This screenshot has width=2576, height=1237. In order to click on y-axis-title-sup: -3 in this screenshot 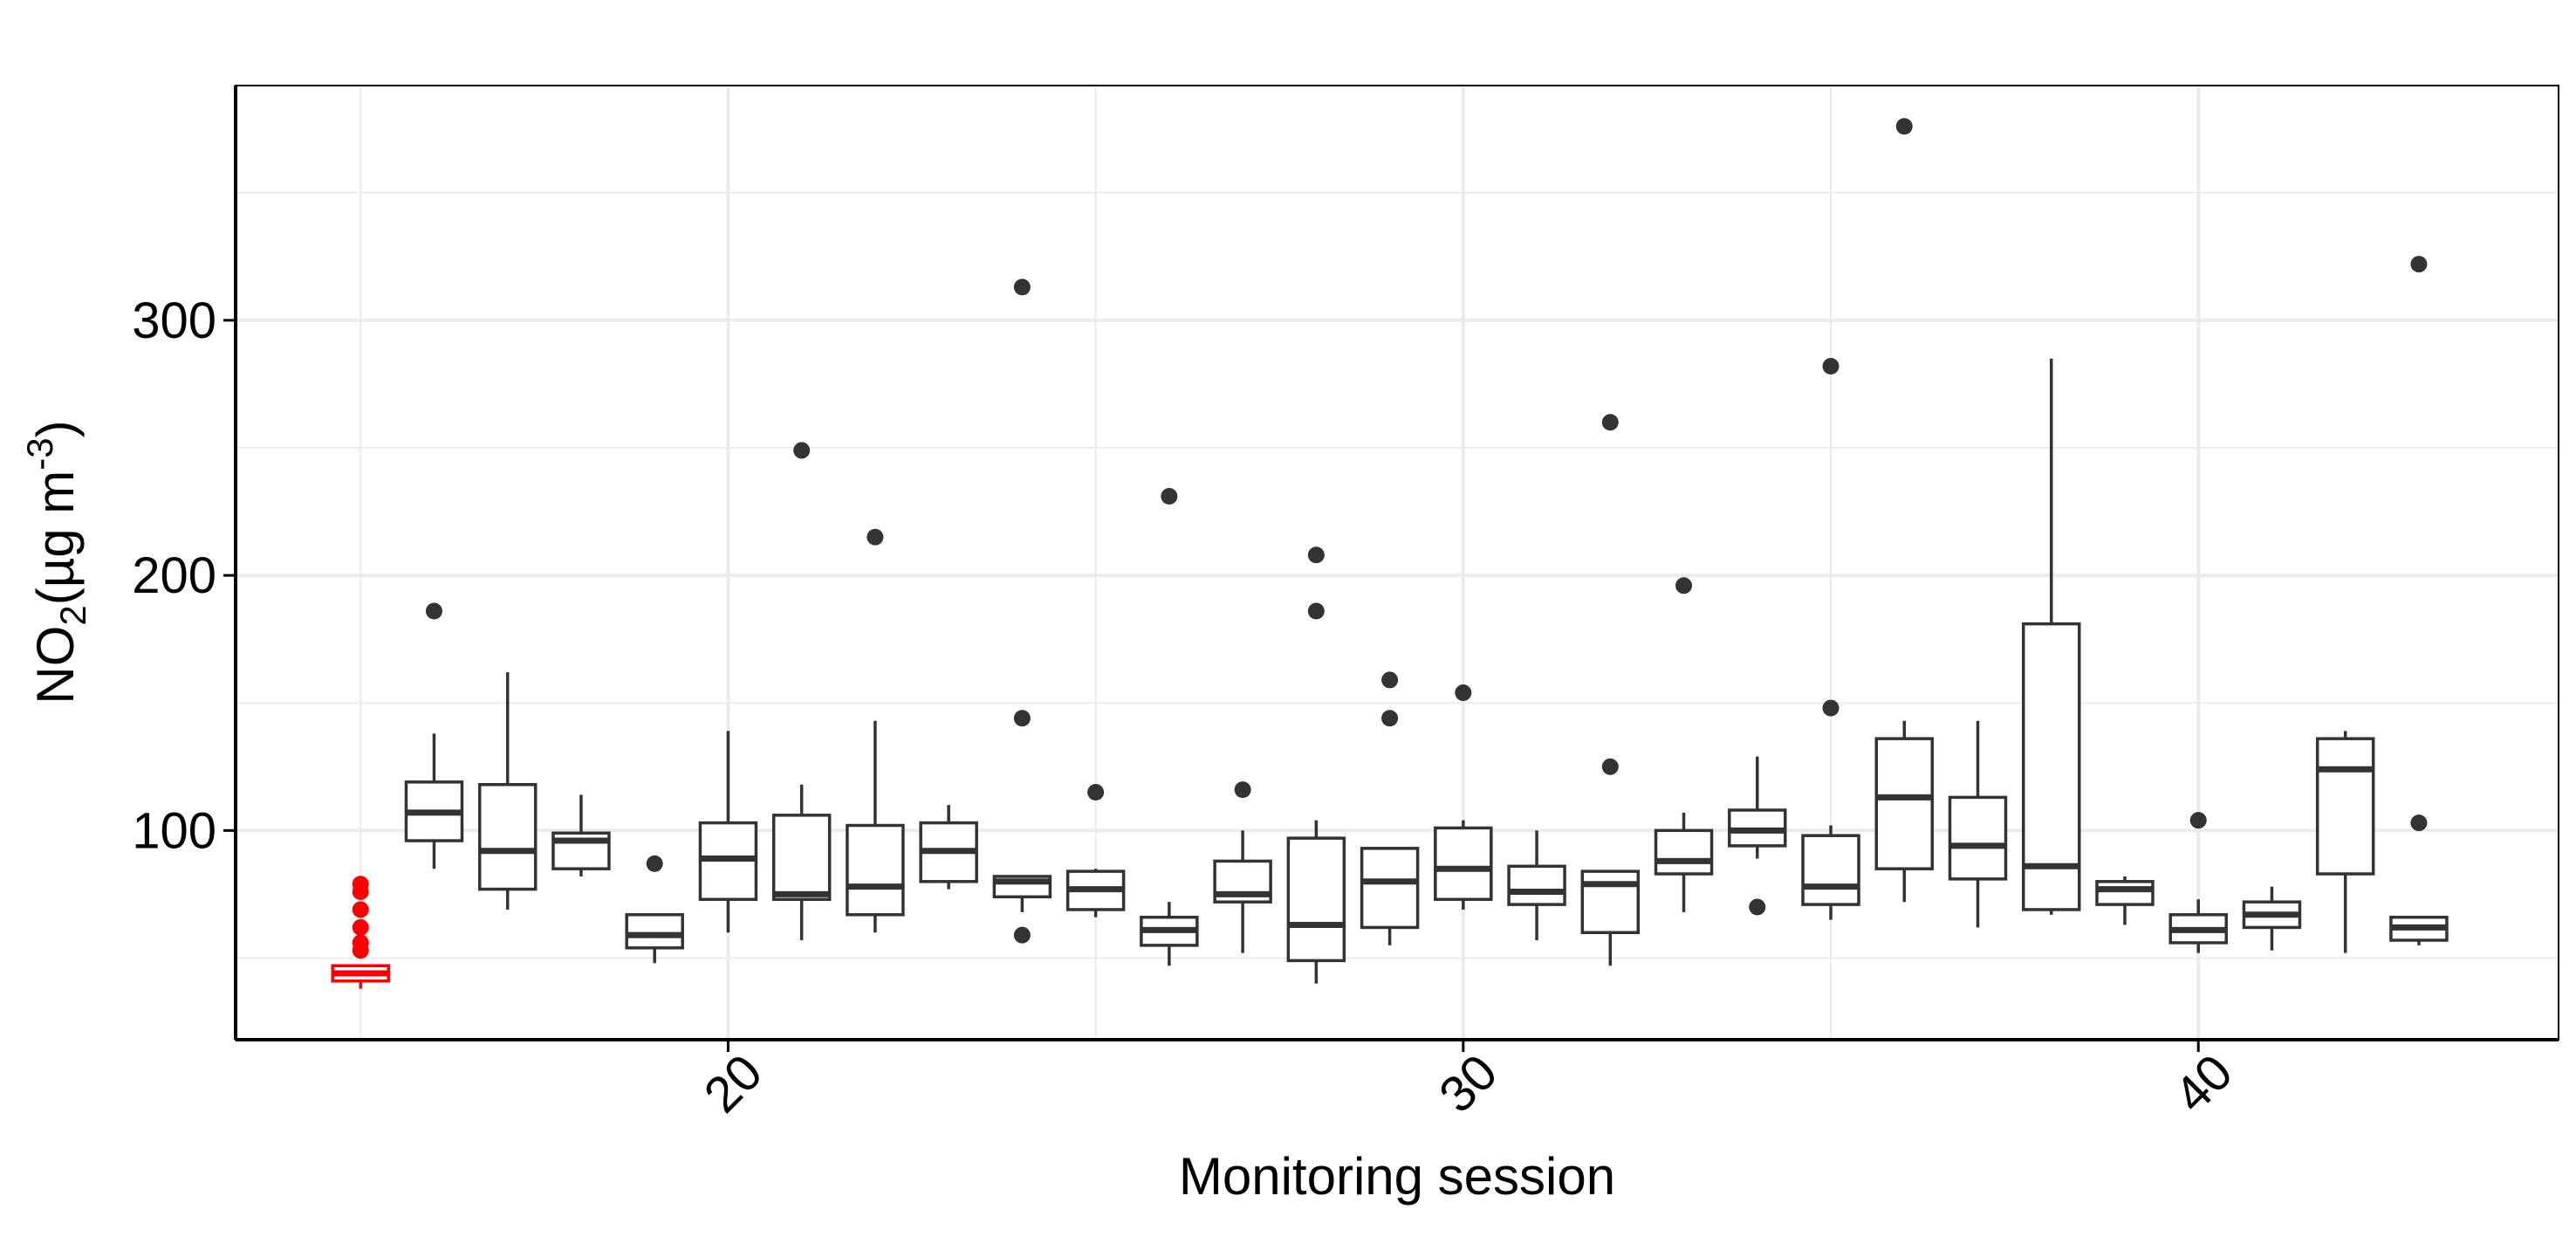, I will do `click(39, 453)`.